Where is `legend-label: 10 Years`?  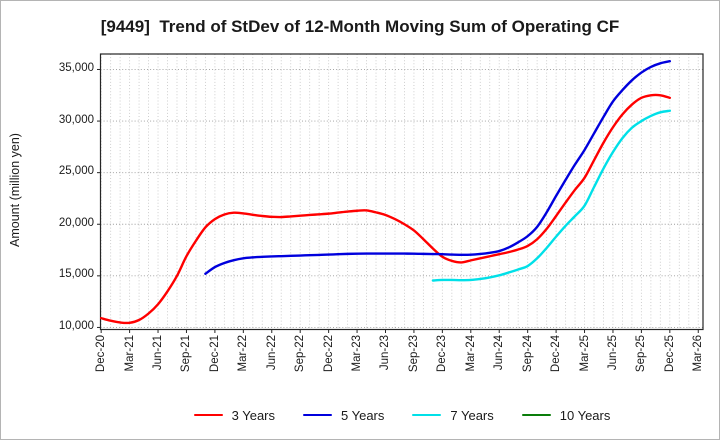
legend-label: 10 Years is located at coordinates (585, 415).